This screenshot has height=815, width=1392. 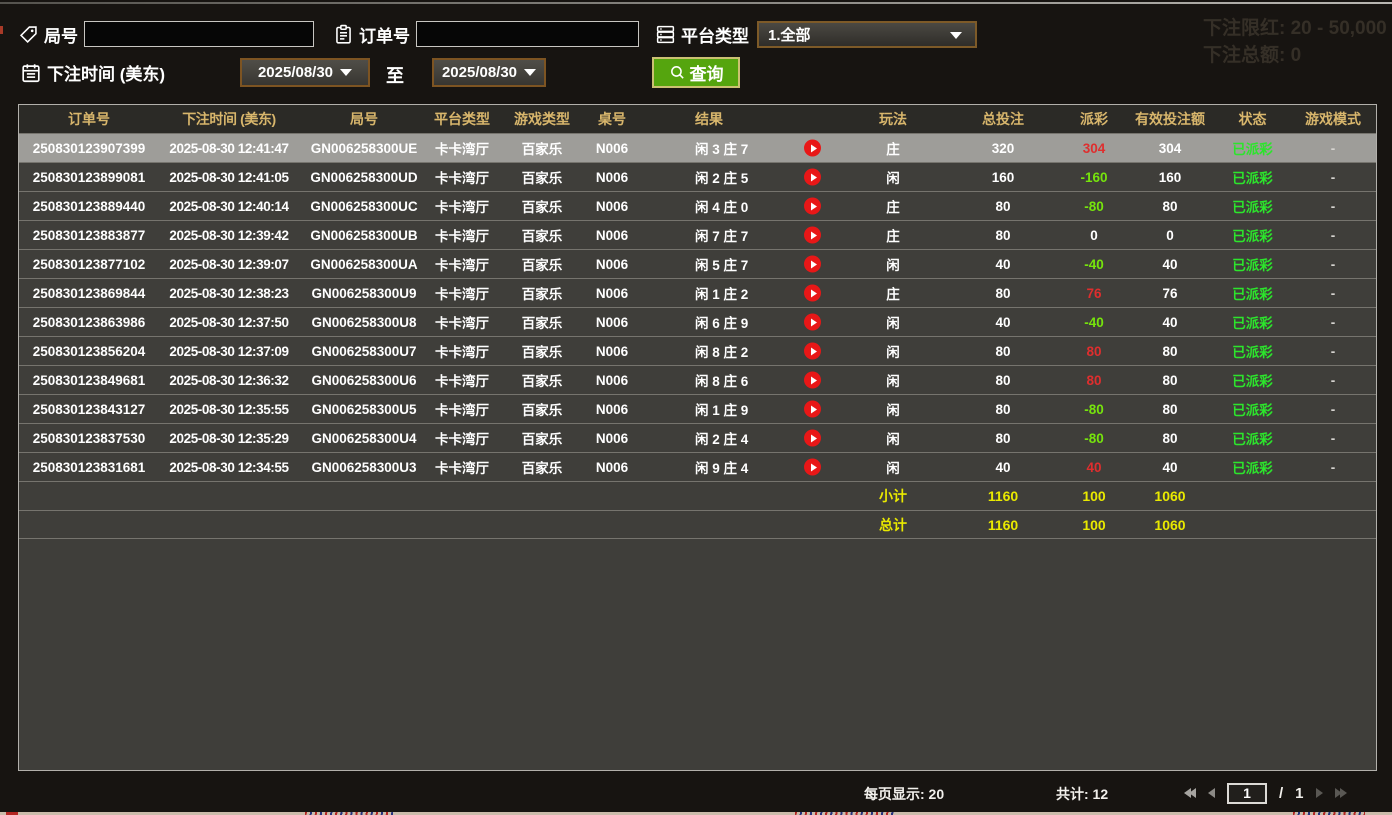 What do you see at coordinates (1, 30) in the screenshot?
I see `left-edge-mark` at bounding box center [1, 30].